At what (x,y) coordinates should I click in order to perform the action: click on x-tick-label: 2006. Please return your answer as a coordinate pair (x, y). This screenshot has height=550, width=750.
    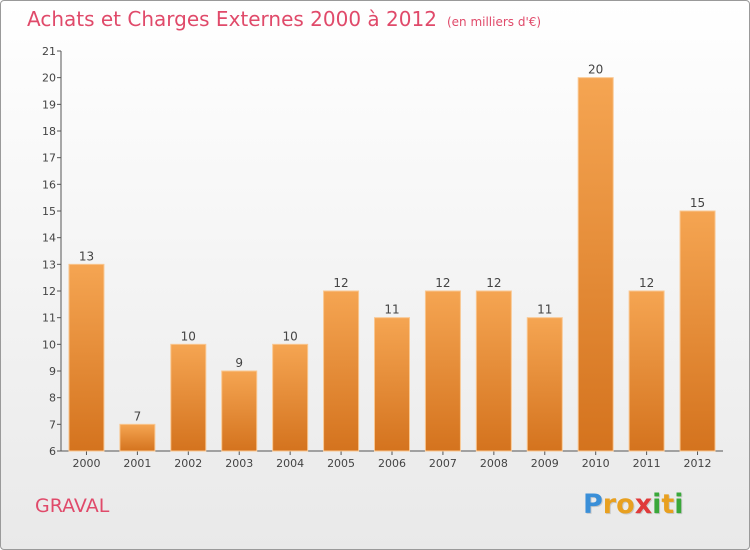
    Looking at the image, I should click on (392, 463).